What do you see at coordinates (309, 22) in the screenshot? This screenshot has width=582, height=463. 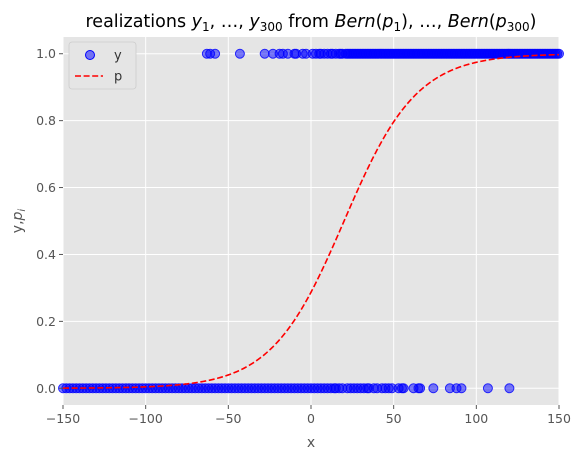 I see `title-mid: from` at bounding box center [309, 22].